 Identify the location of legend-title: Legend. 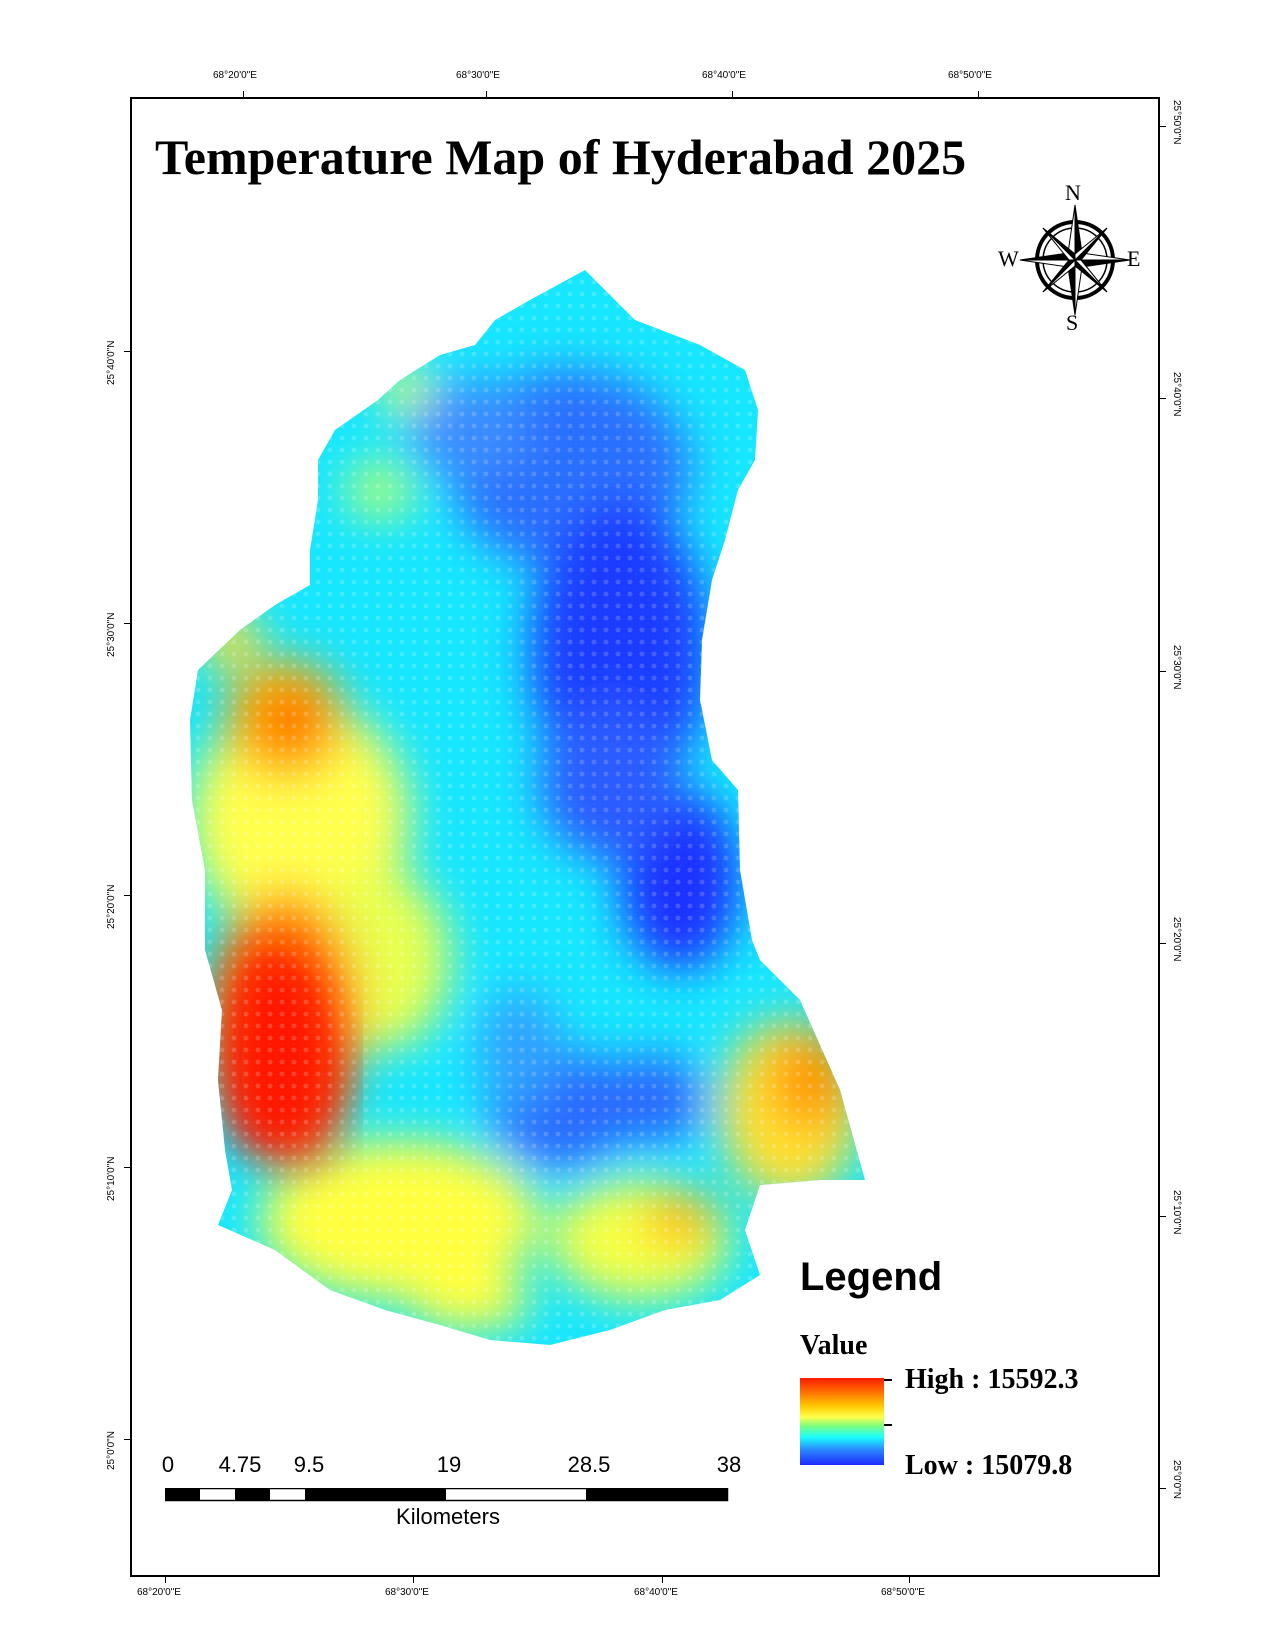
(871, 1277).